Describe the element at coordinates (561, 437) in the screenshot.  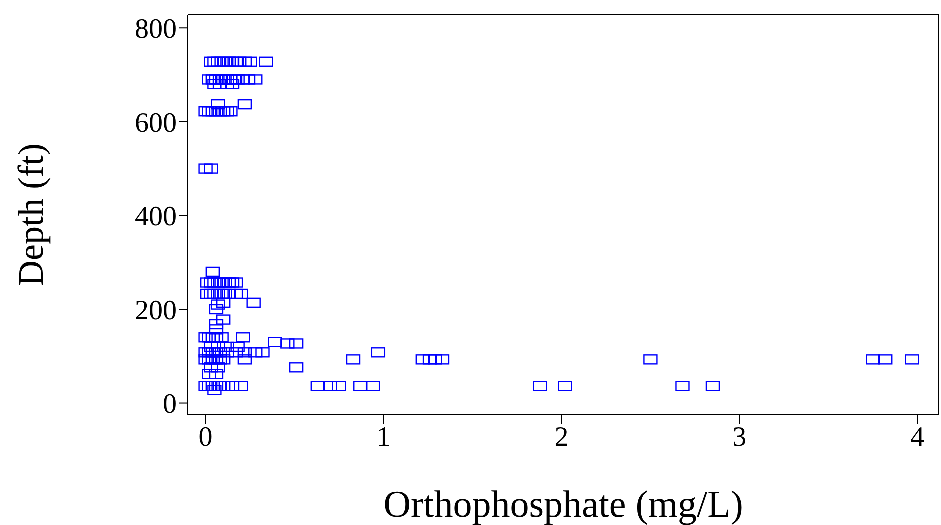
I see `x-tick-label: 2` at that location.